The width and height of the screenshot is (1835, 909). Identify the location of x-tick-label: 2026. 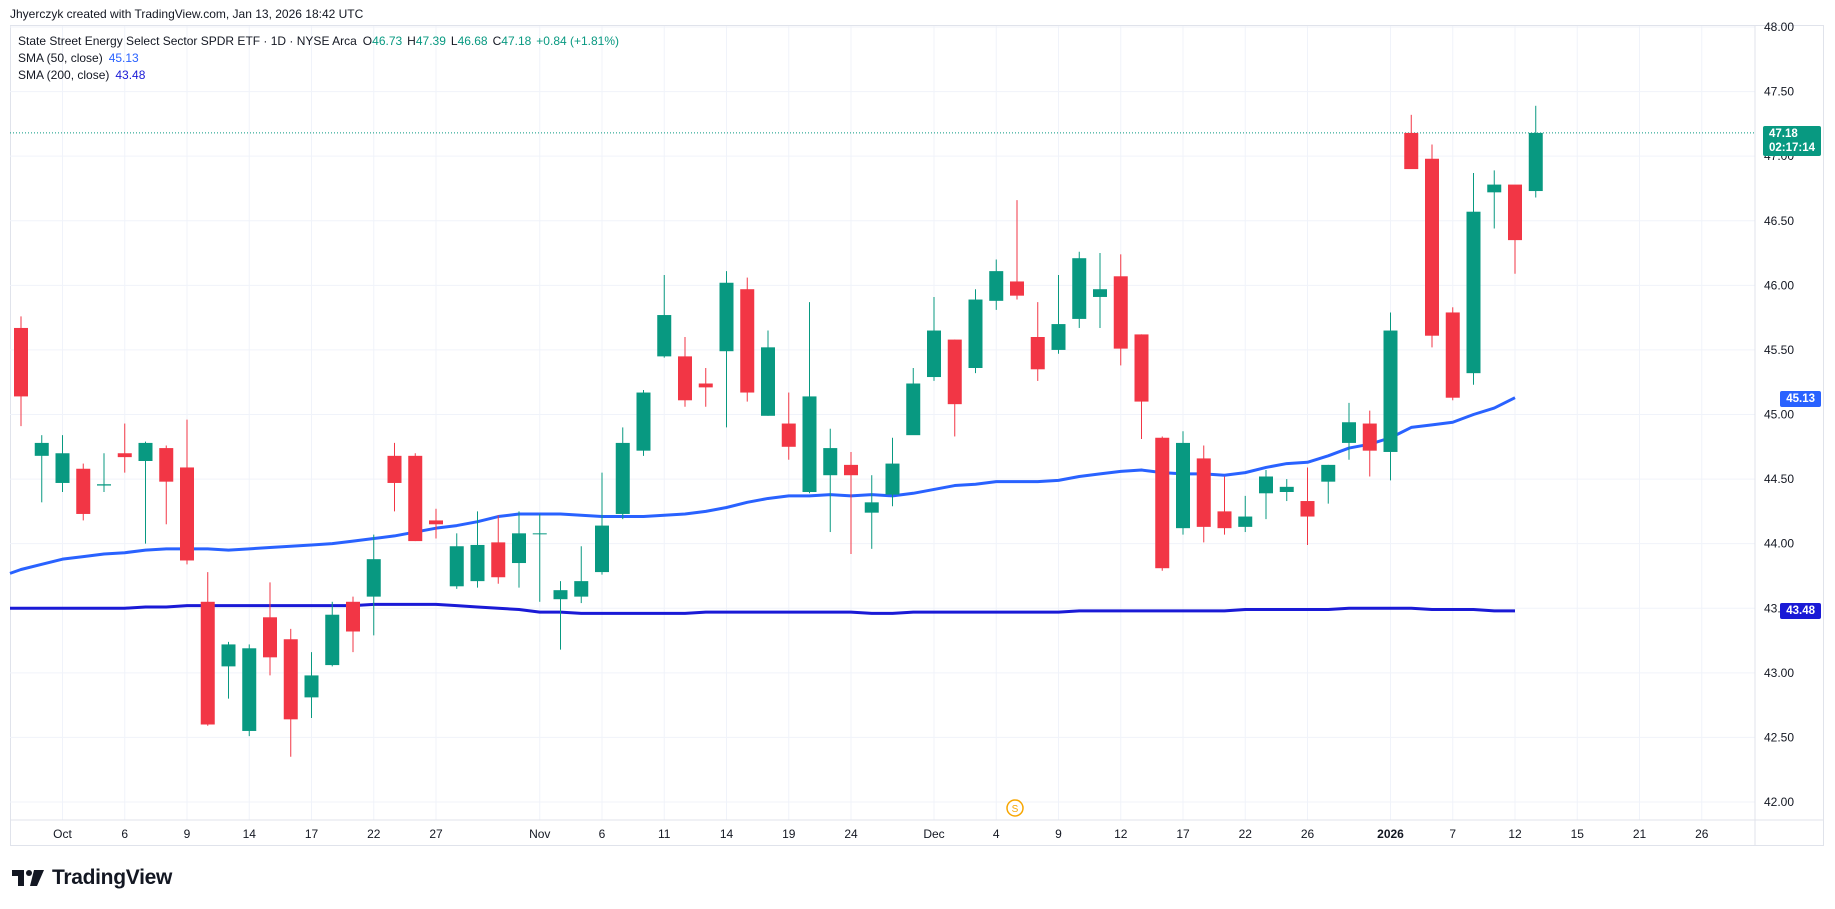
(1390, 834).